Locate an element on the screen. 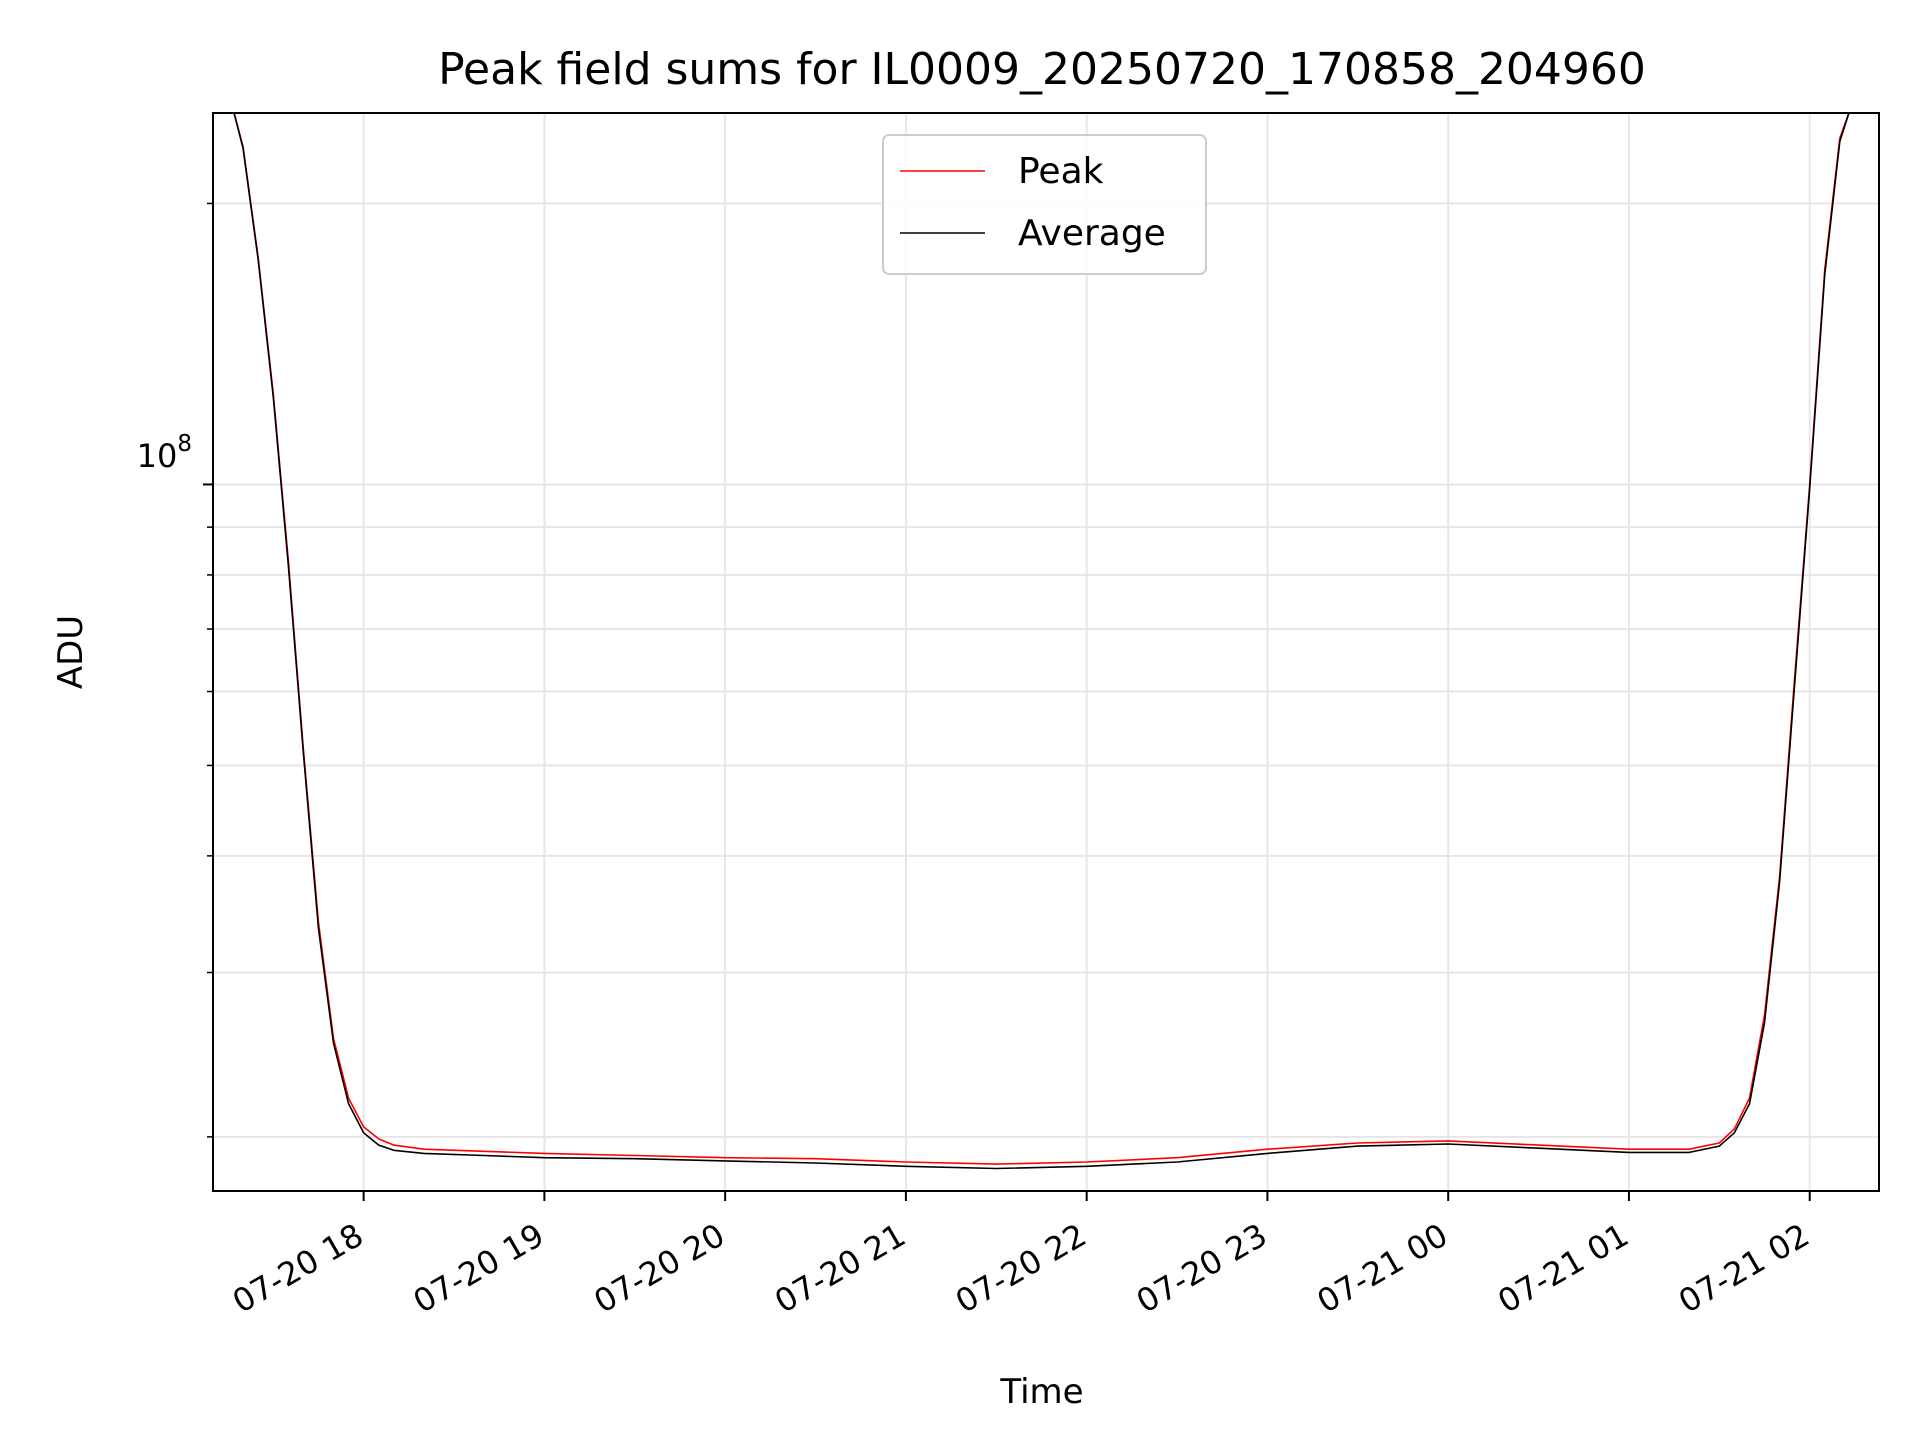 The height and width of the screenshot is (1440, 1920). y-tick-base: 10 is located at coordinates (157, 456).